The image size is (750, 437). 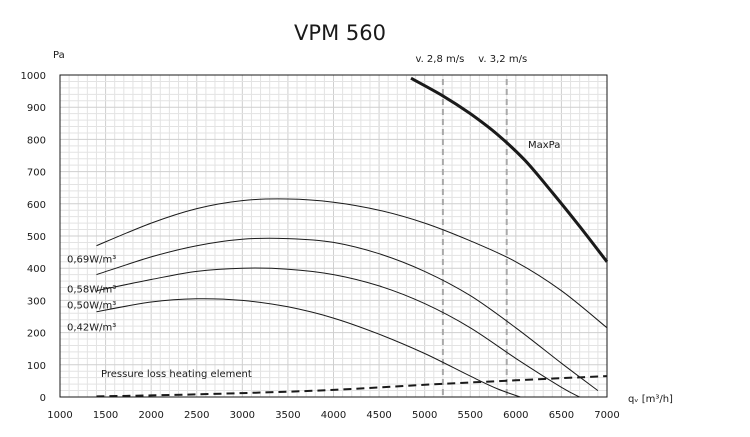 I want to click on x-tick-label: 1000, so click(x=59, y=415).